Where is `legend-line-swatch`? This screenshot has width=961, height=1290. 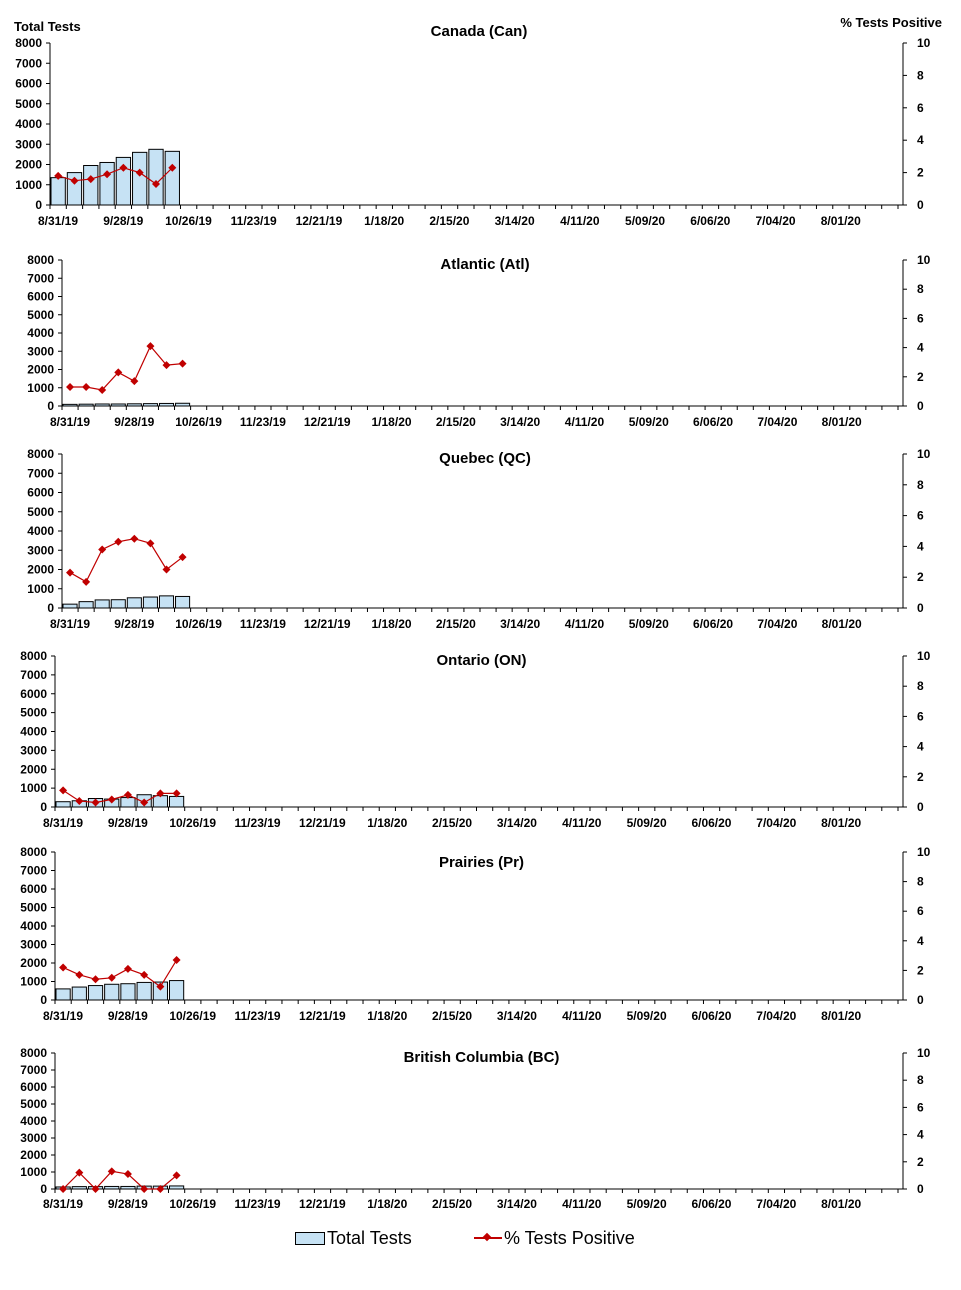 legend-line-swatch is located at coordinates (488, 1238).